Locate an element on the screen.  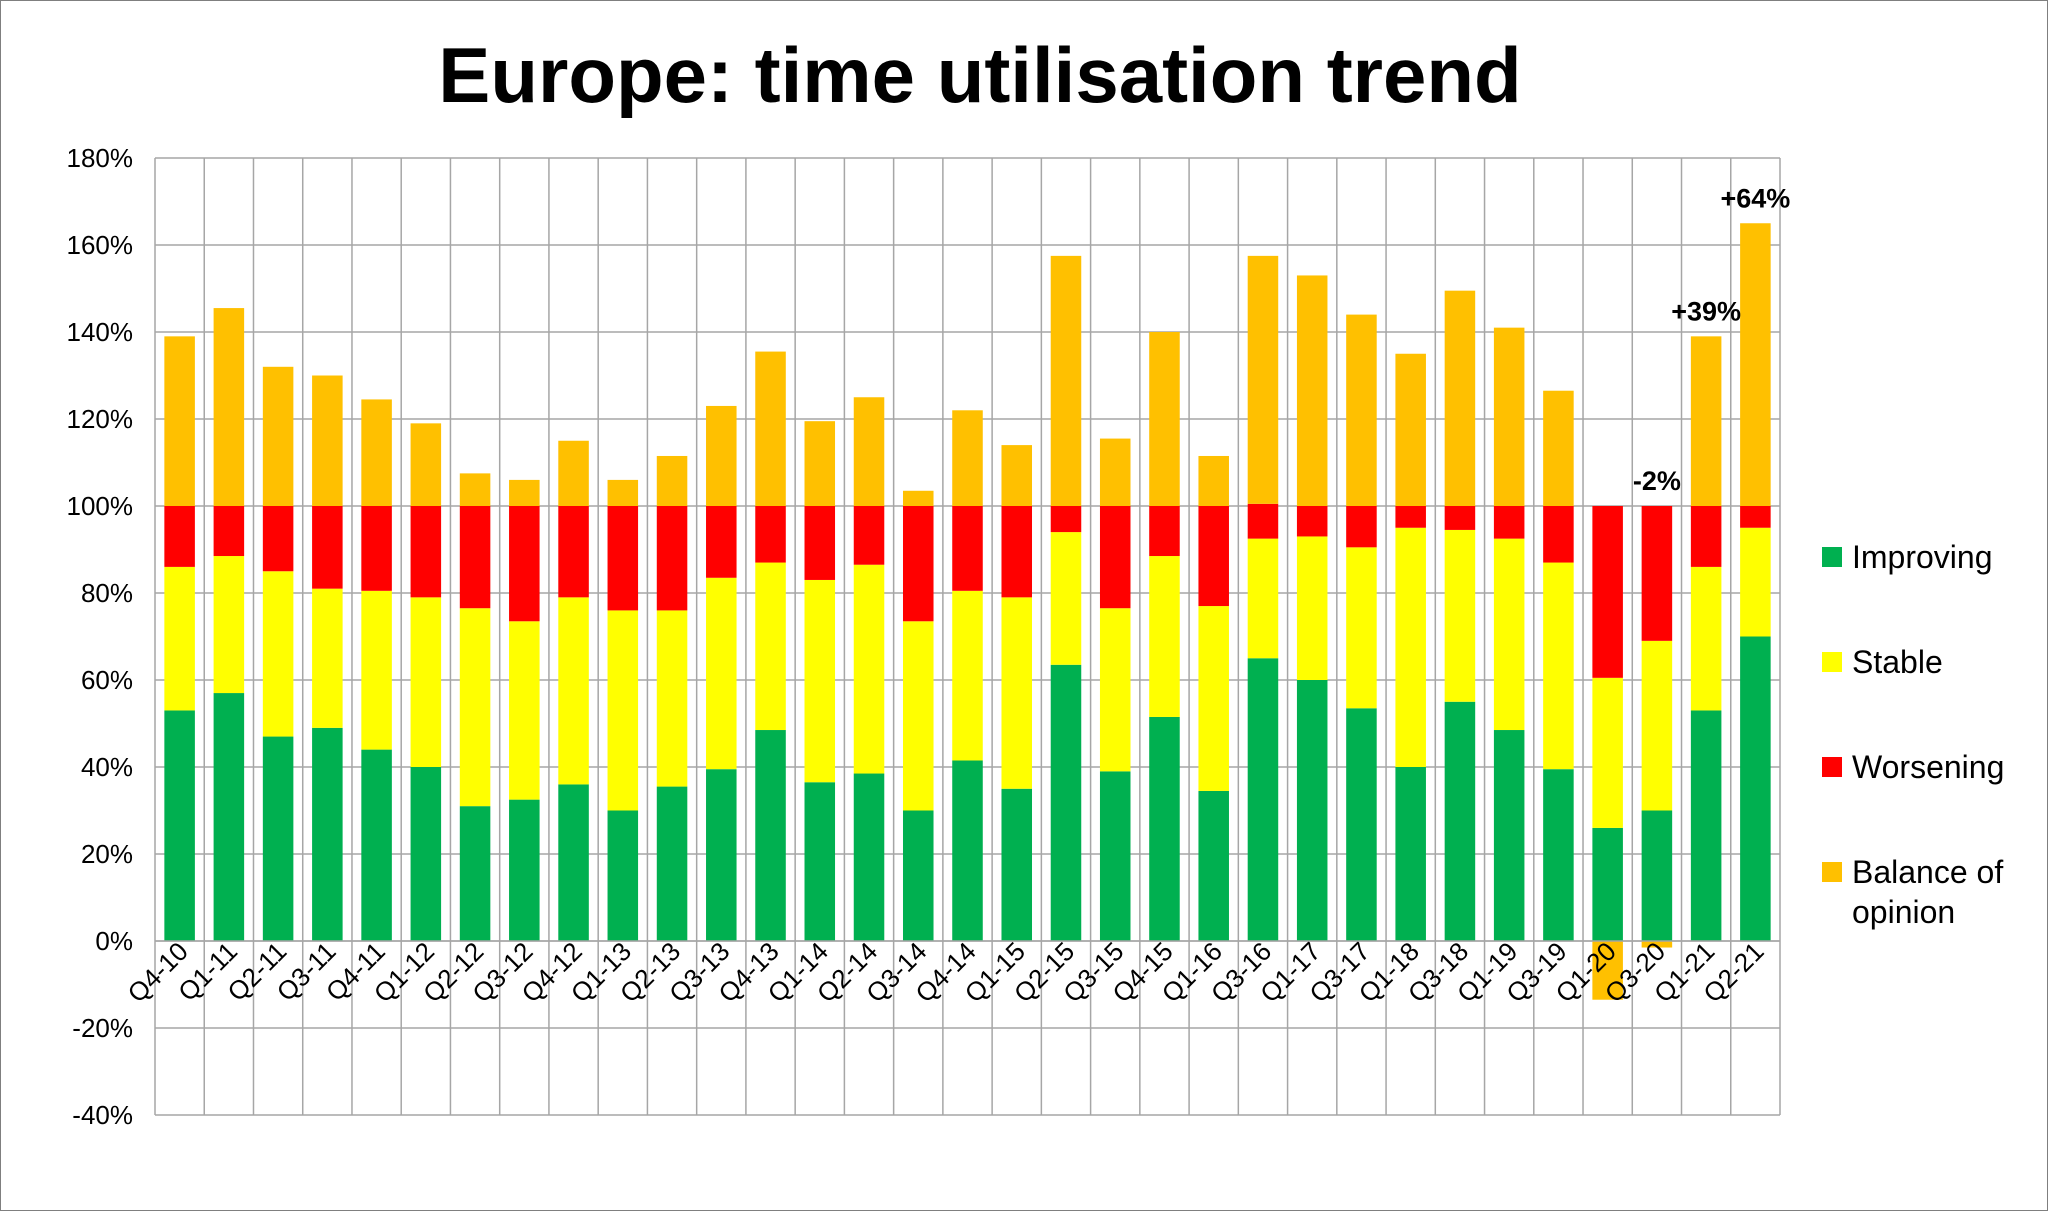
label-layer: -2% +39% +64% is located at coordinates (1711, 339).